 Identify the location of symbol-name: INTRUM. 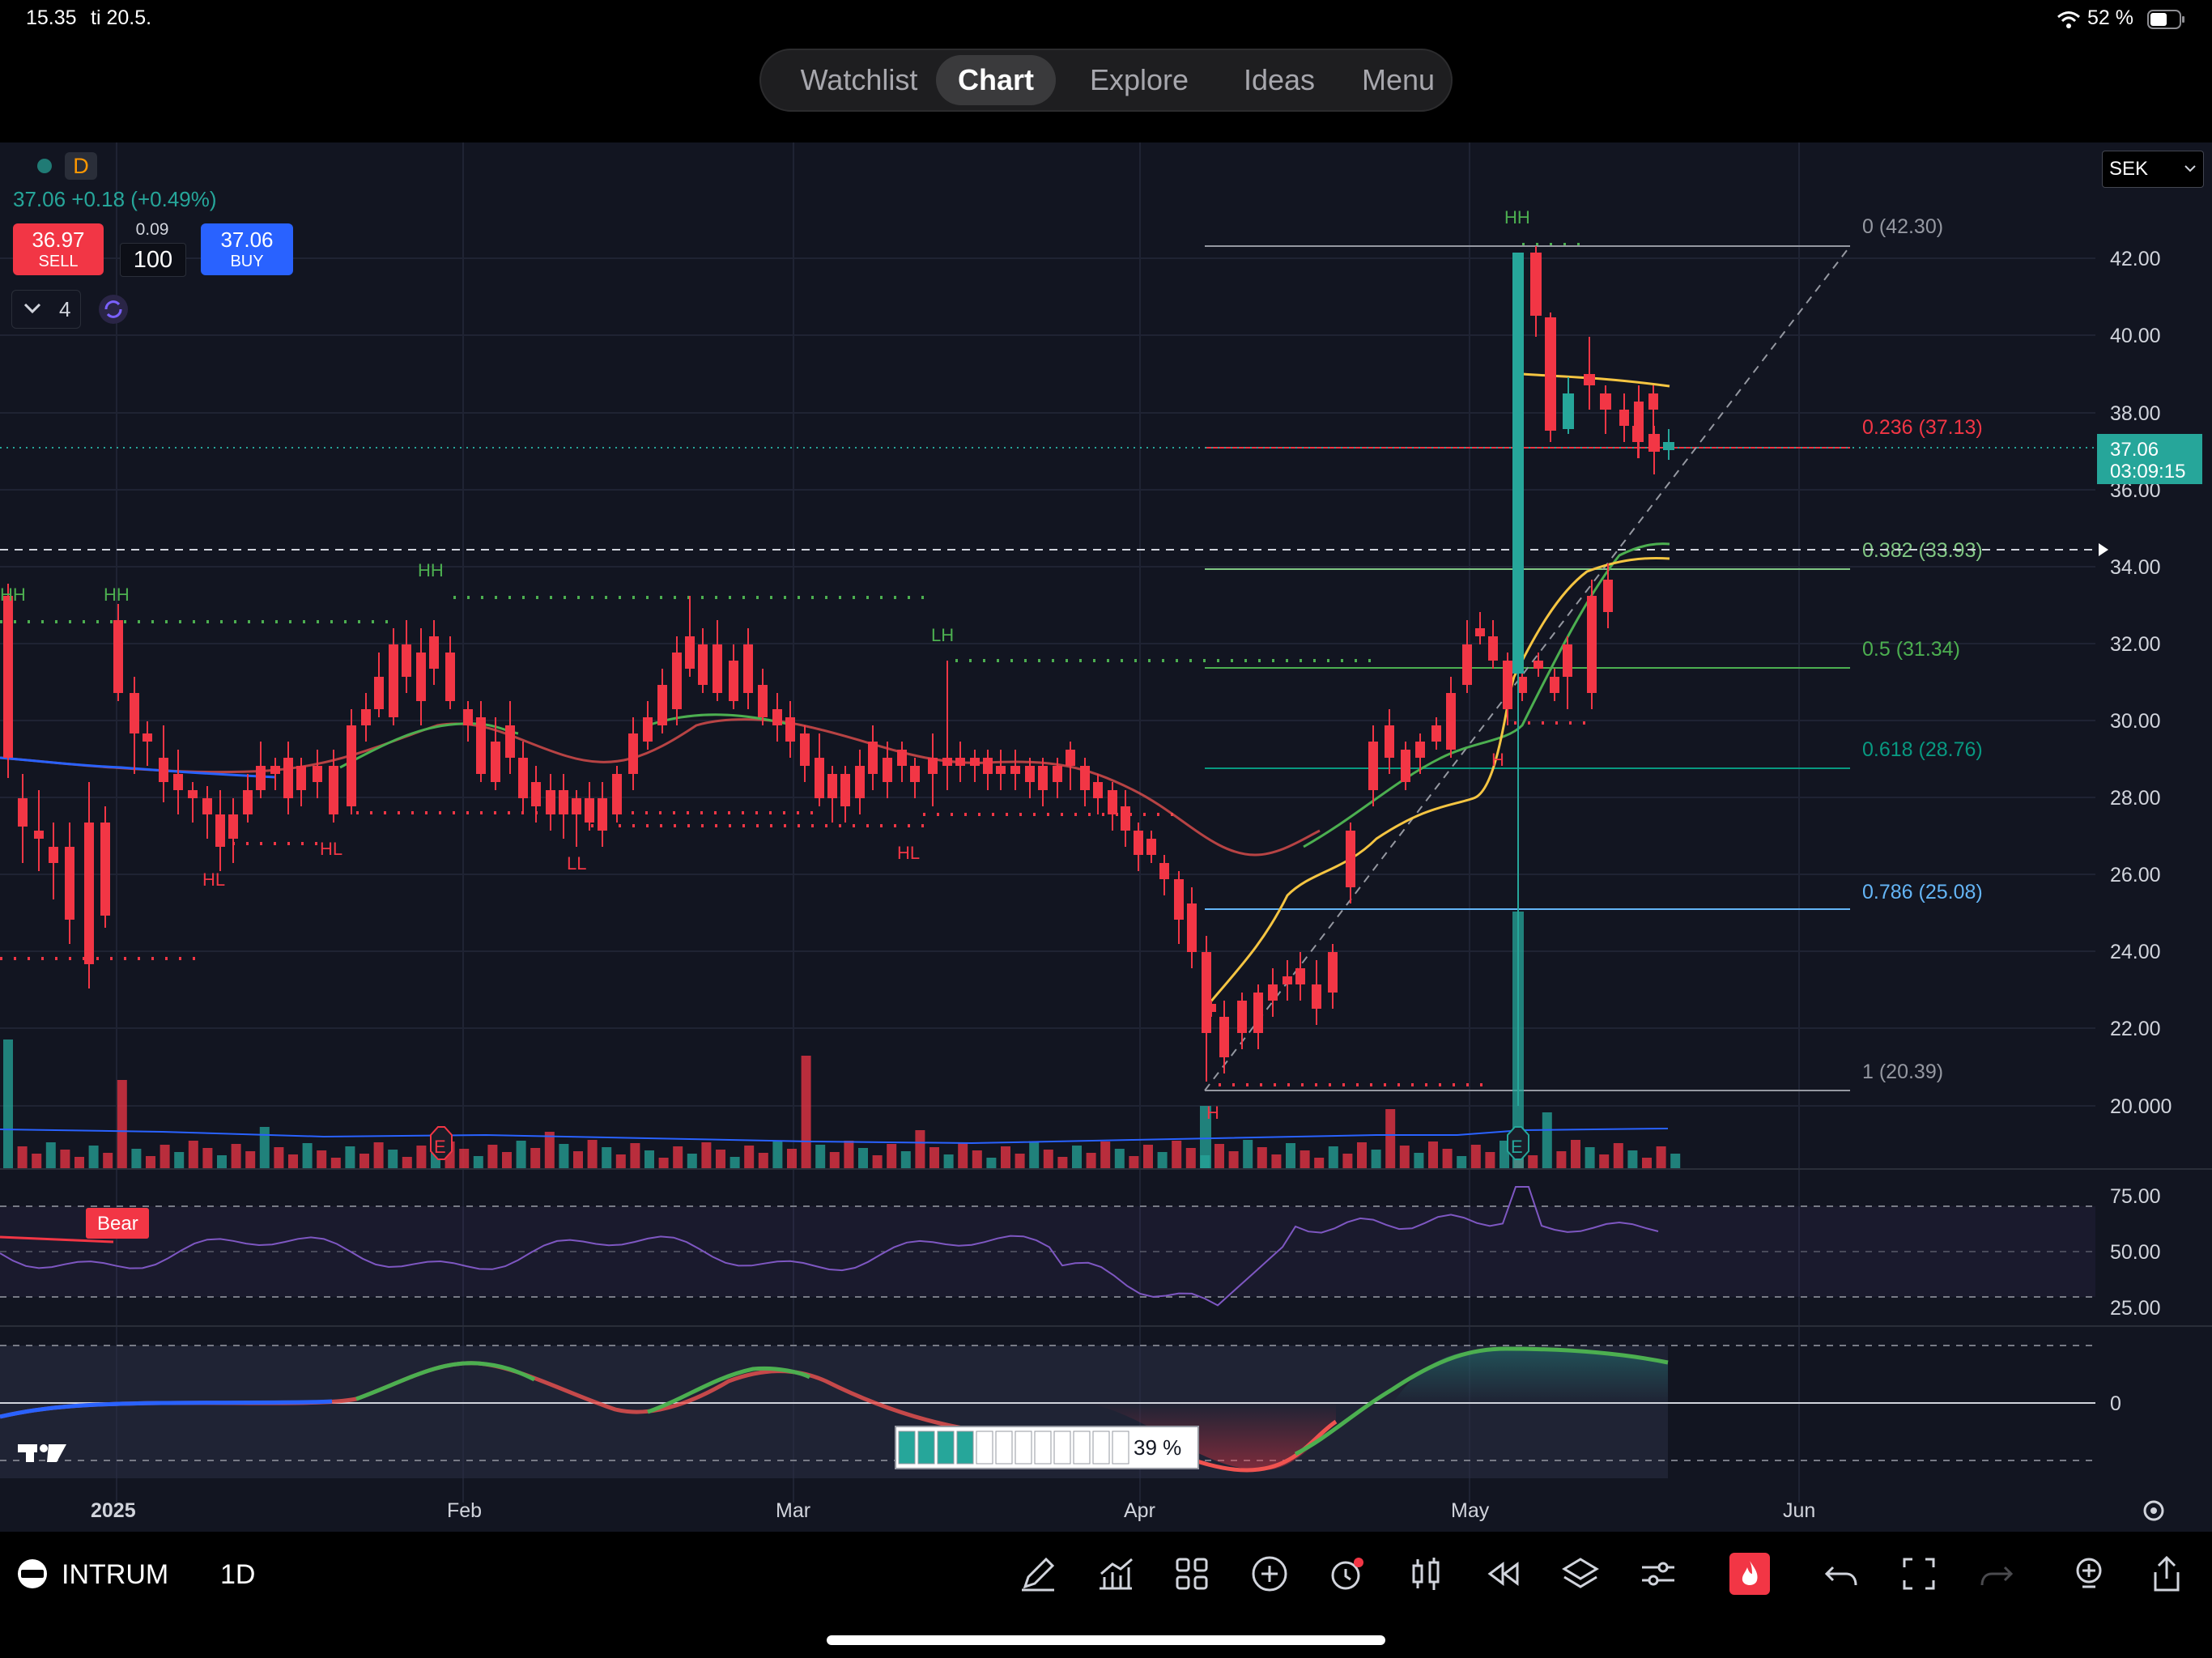
(116, 1574).